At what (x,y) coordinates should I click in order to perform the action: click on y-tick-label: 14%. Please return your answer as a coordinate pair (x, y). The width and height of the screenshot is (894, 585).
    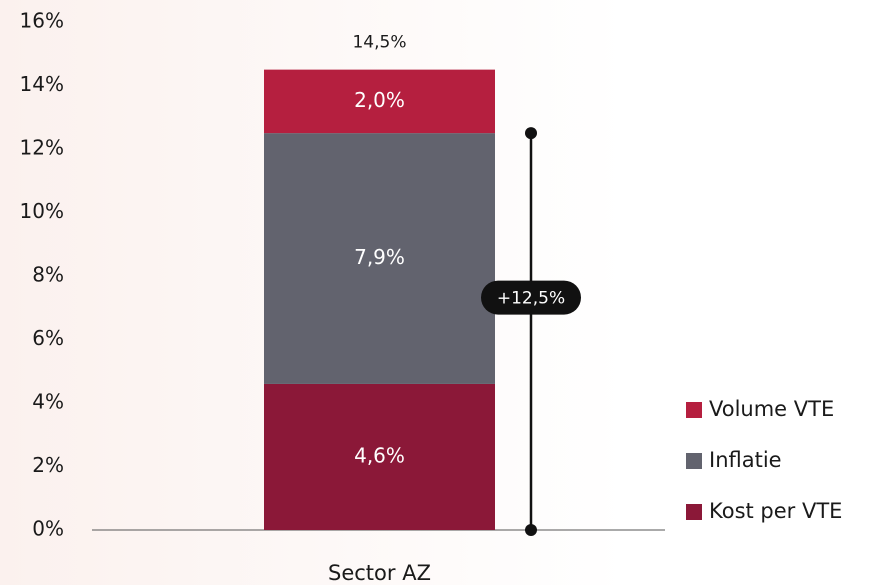
    Looking at the image, I should click on (42, 84).